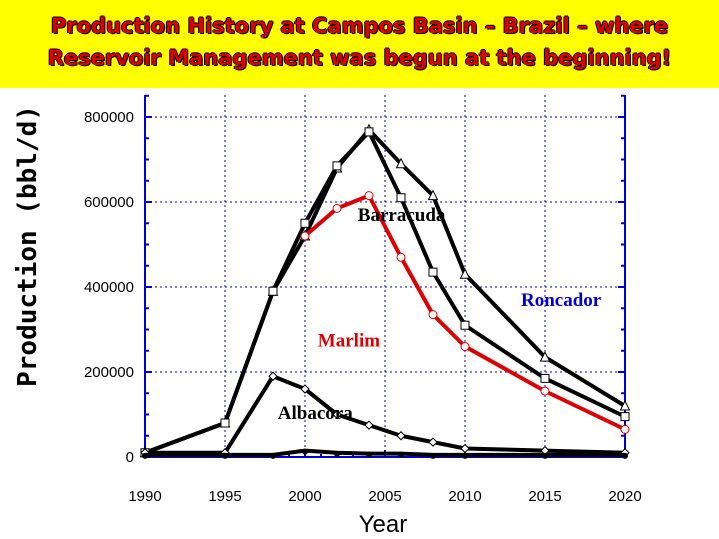  What do you see at coordinates (130, 457) in the screenshot?
I see `y-tick-label: 0` at bounding box center [130, 457].